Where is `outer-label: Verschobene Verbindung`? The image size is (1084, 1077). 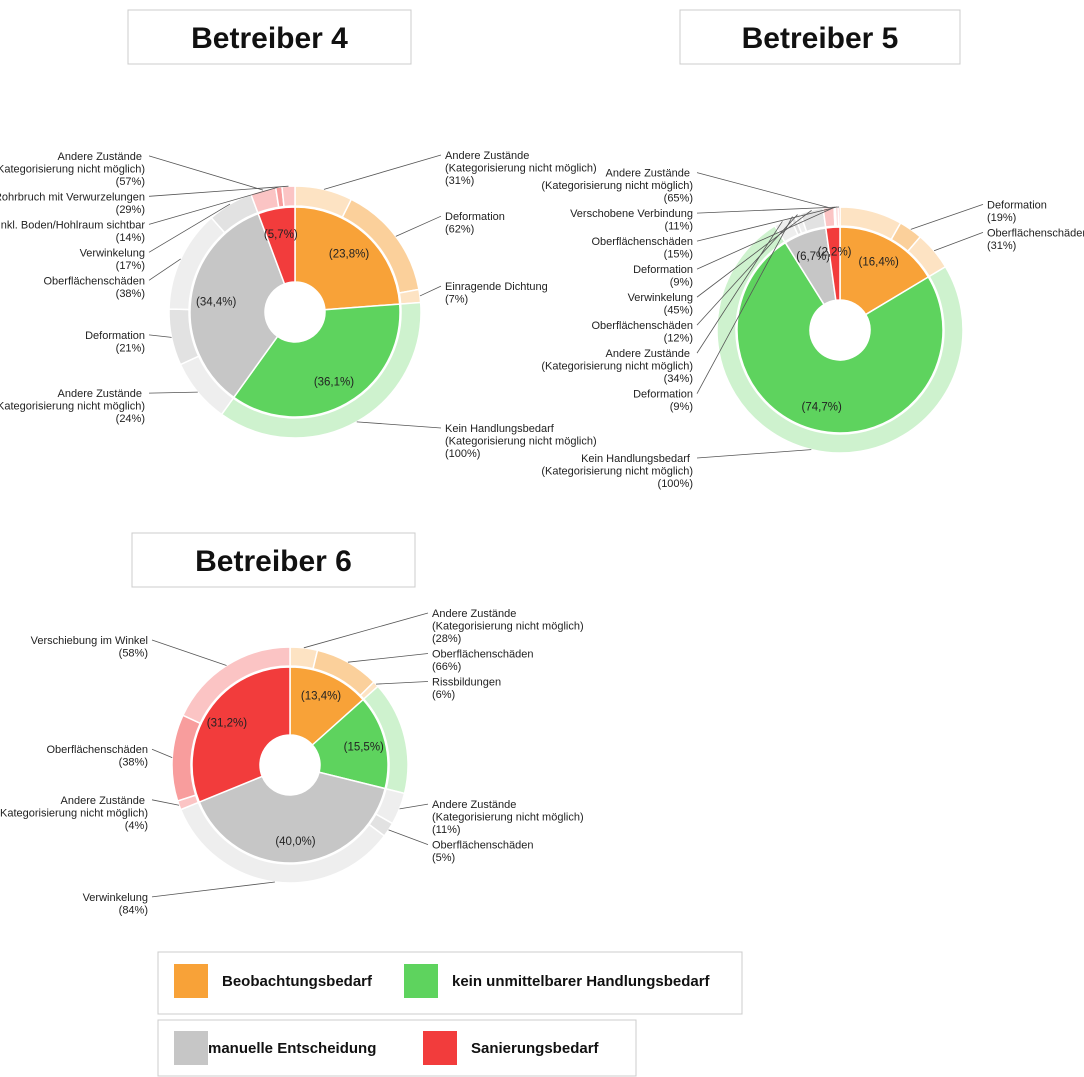 outer-label: Verschobene Verbindung is located at coordinates (631, 214).